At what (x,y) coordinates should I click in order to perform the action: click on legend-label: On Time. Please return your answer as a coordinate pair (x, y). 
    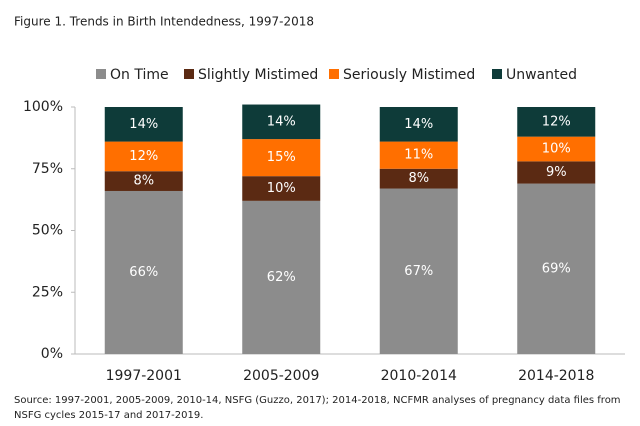
    Looking at the image, I should click on (139, 75).